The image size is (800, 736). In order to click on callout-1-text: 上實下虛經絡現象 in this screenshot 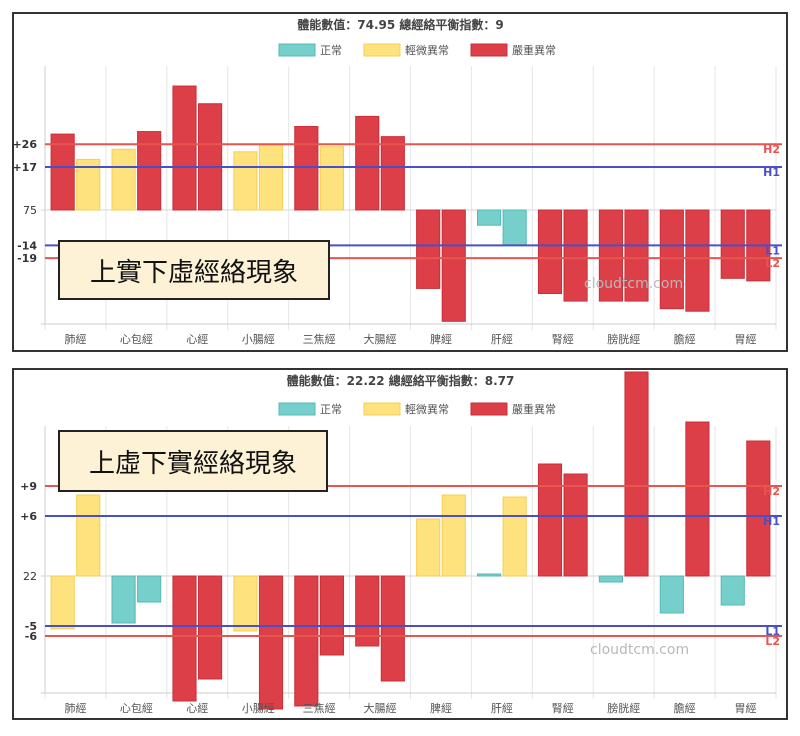, I will do `click(193, 272)`.